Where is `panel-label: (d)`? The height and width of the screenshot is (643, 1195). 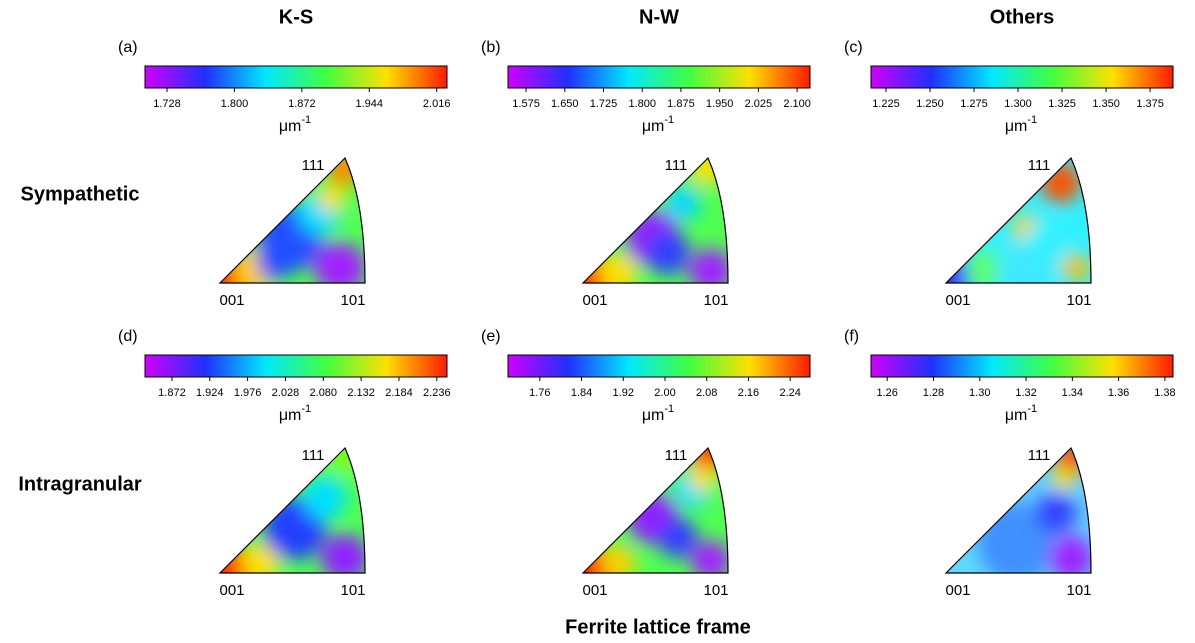
panel-label: (d) is located at coordinates (128, 336).